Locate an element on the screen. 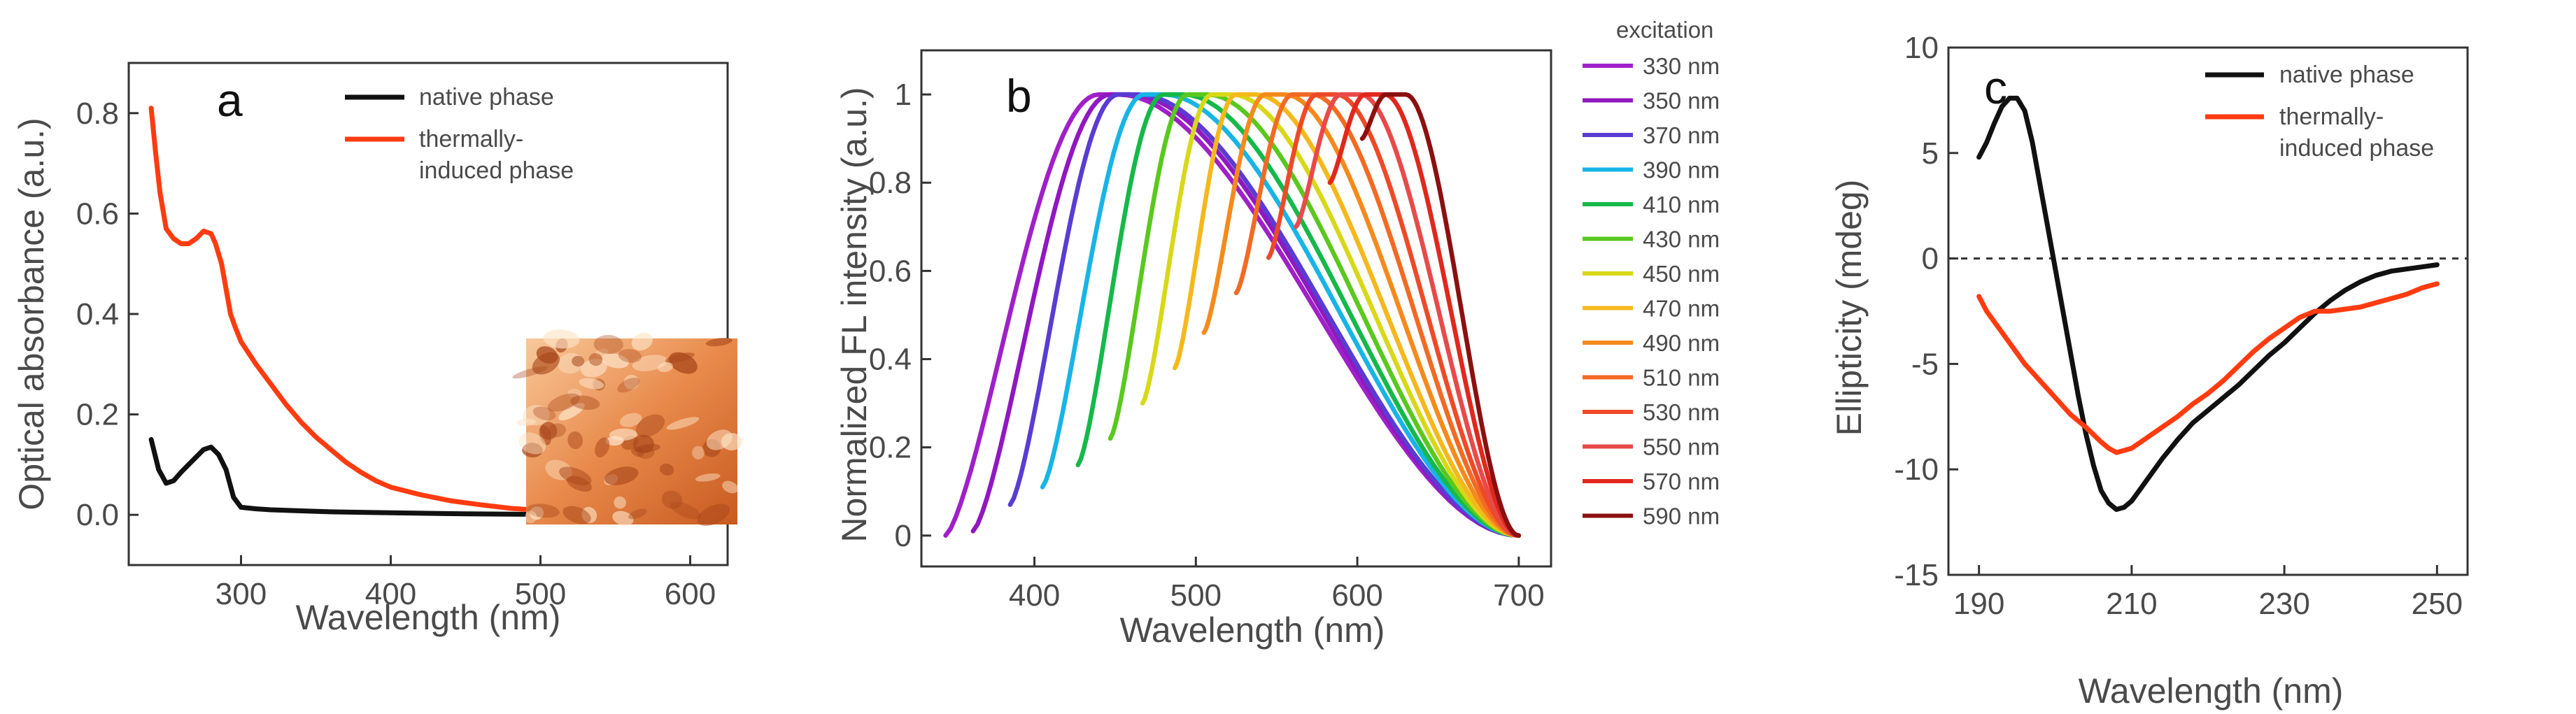 The height and width of the screenshot is (714, 2576). panel-a-letter: a is located at coordinates (230, 100).